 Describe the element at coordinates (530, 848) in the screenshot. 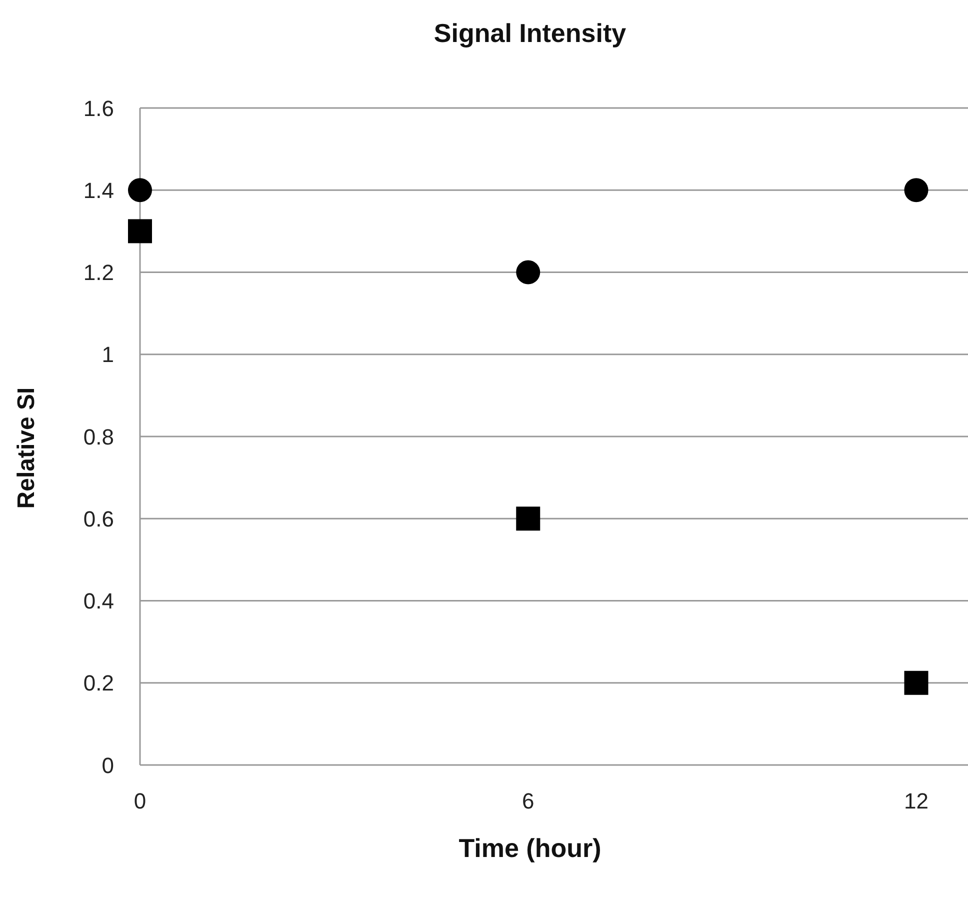

I see `x-axis-title: Time (hour)` at that location.